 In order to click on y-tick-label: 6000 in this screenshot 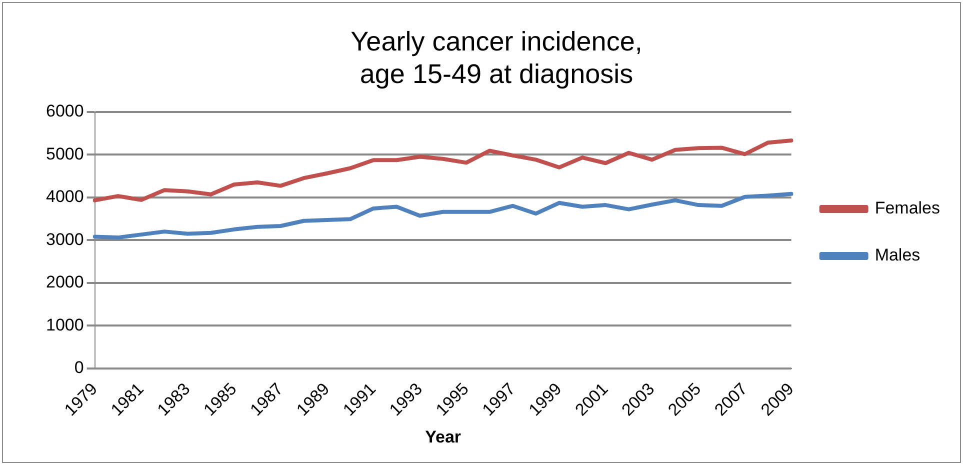, I will do `click(65, 110)`.